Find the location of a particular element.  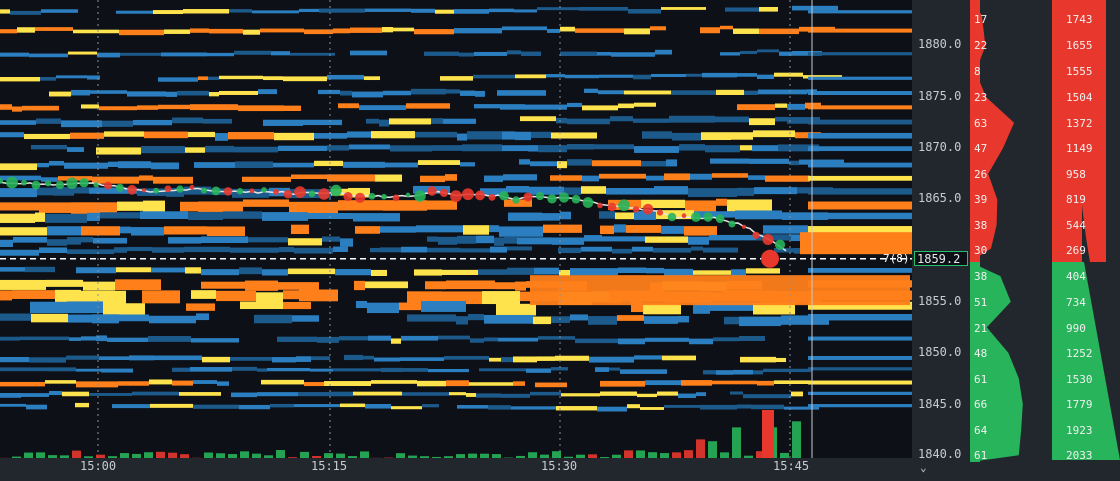

price-label: 1865.0 is located at coordinates (940, 198).